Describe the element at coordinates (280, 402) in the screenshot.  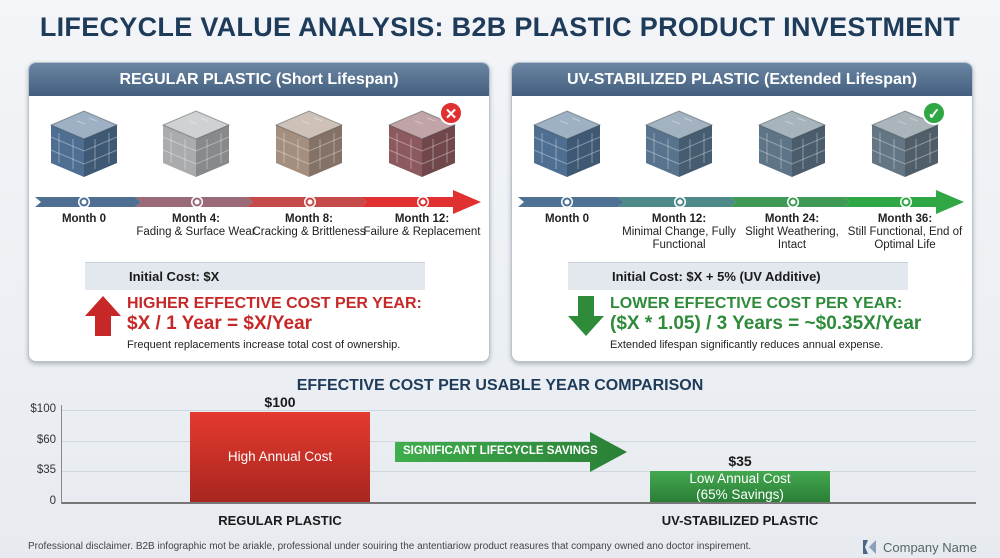
I see `bar-value-label: $100` at that location.